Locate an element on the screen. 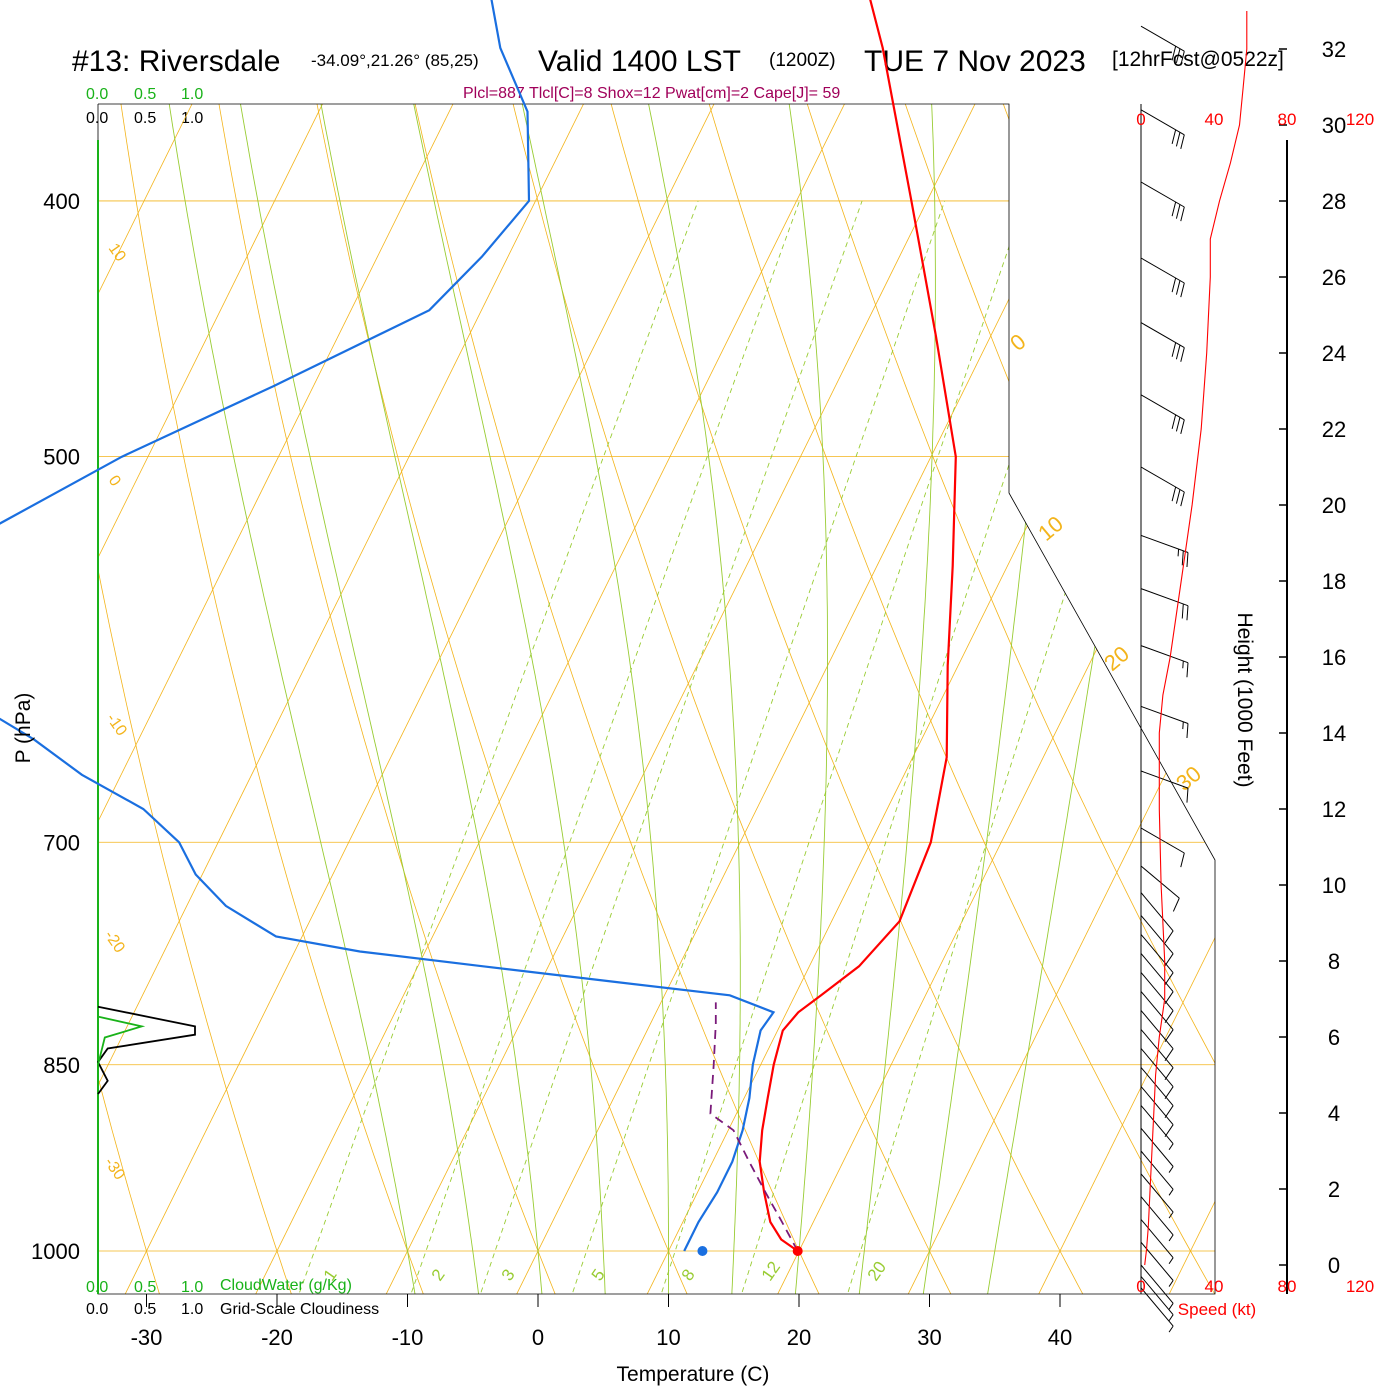 This screenshot has width=1400, height=1400. bottom-green-tick-0: 0.0 is located at coordinates (97, 1287).